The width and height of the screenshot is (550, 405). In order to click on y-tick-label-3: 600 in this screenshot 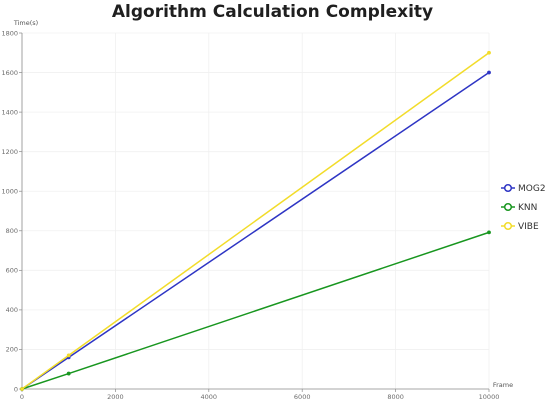, I will do `click(12, 271)`.